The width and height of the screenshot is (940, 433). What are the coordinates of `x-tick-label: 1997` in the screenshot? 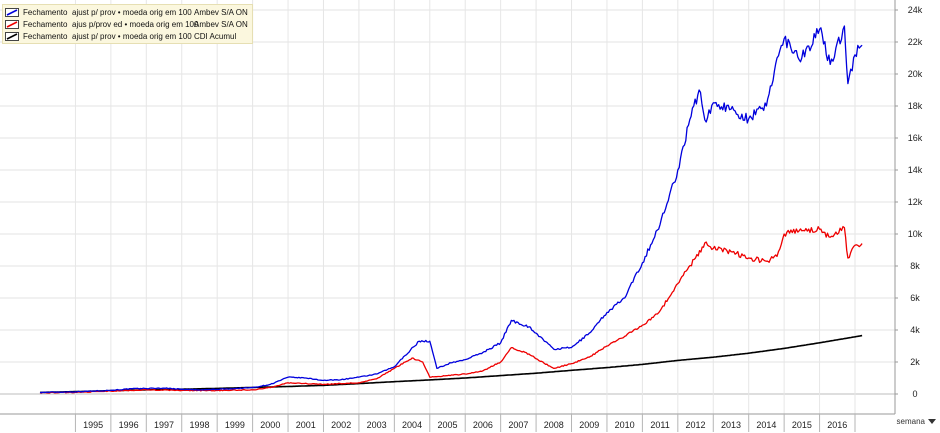 It's located at (164, 425).